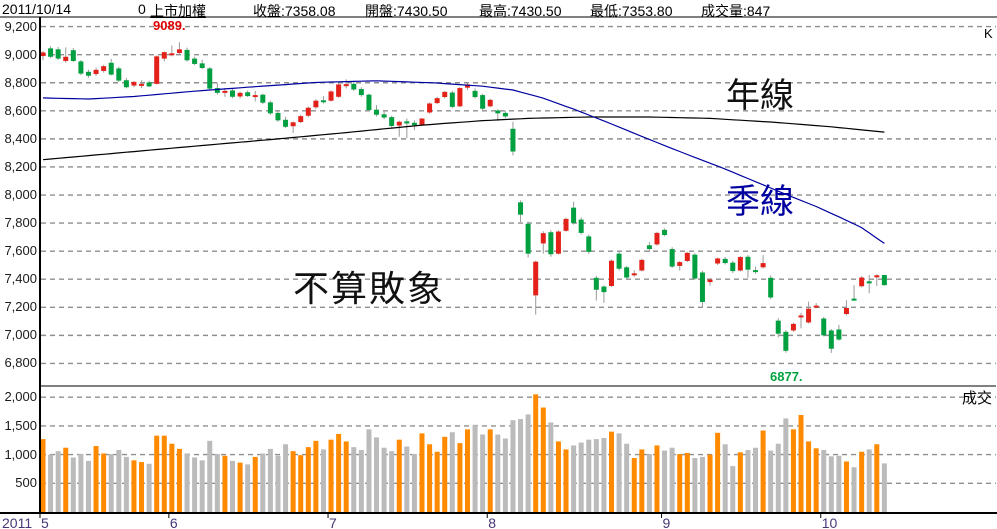 Image resolution: width=997 pixels, height=529 pixels. Describe the element at coordinates (829, 522) in the screenshot. I see `month-tick-label: 10` at that location.